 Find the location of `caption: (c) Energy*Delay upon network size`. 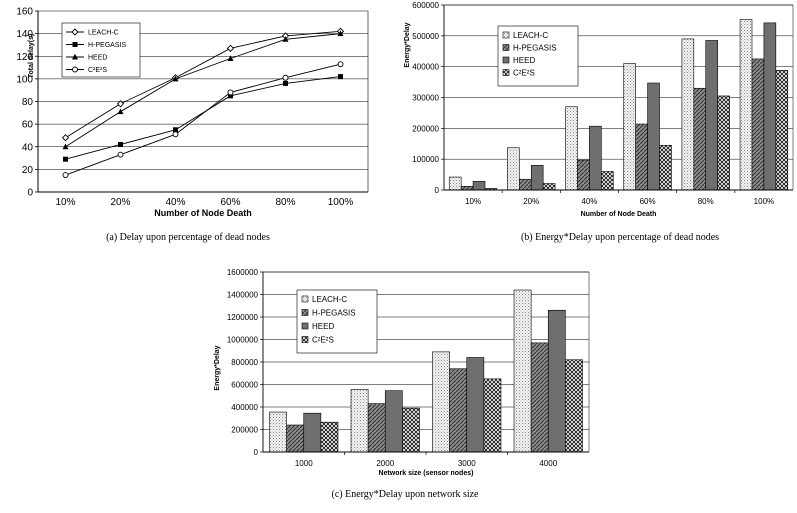

caption: (c) Energy*Delay upon network size is located at coordinates (406, 494).